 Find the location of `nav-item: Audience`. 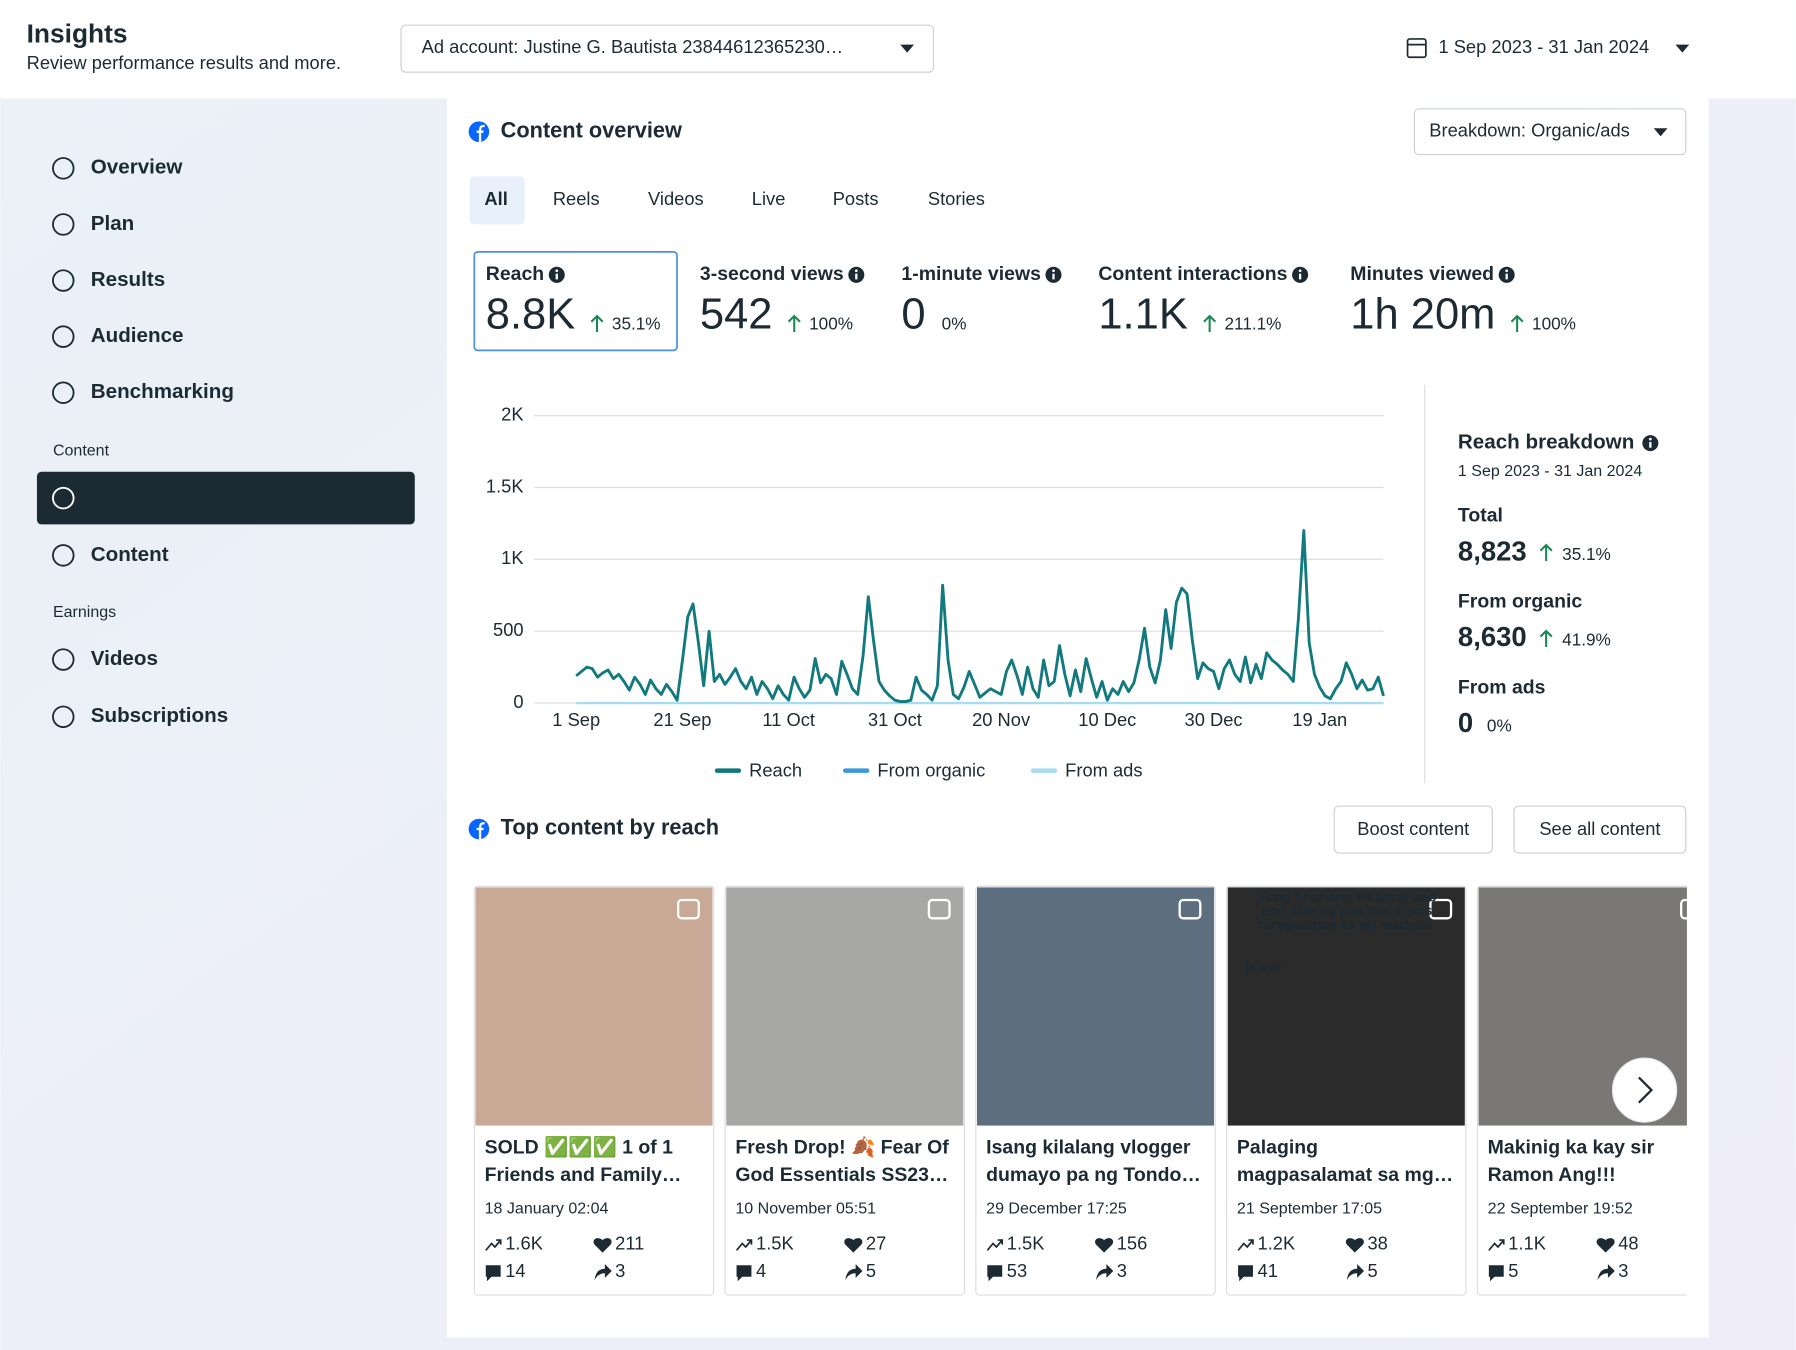

nav-item: Audience is located at coordinates (137, 335).